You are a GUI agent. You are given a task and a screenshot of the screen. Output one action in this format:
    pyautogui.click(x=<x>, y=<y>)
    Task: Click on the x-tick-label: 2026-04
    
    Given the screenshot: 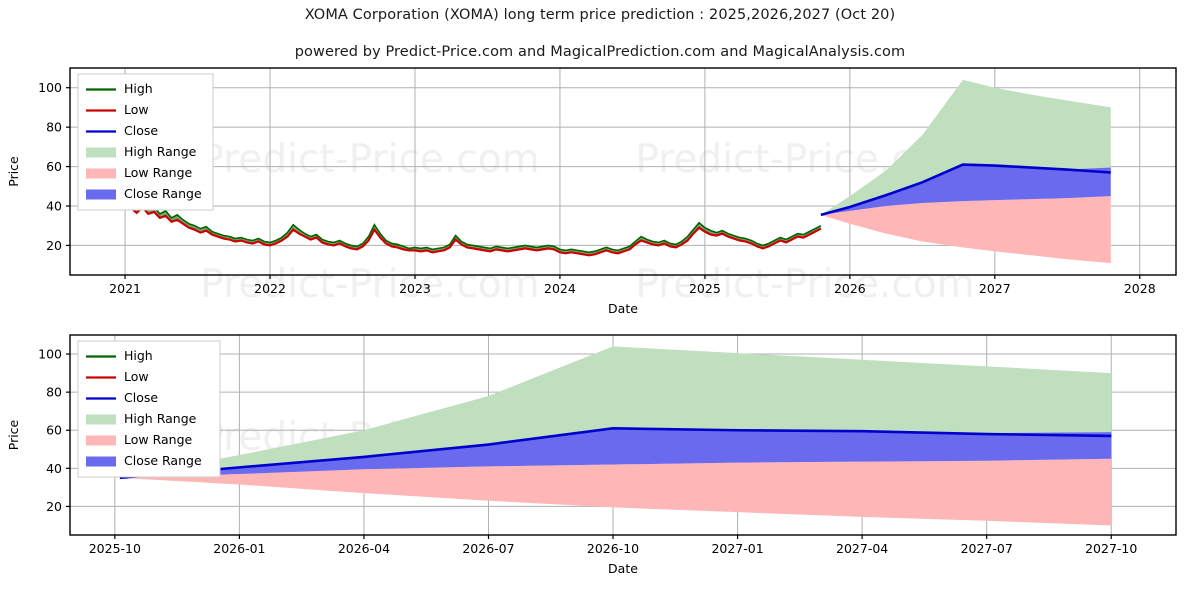 What is the action you would take?
    pyautogui.click(x=364, y=548)
    